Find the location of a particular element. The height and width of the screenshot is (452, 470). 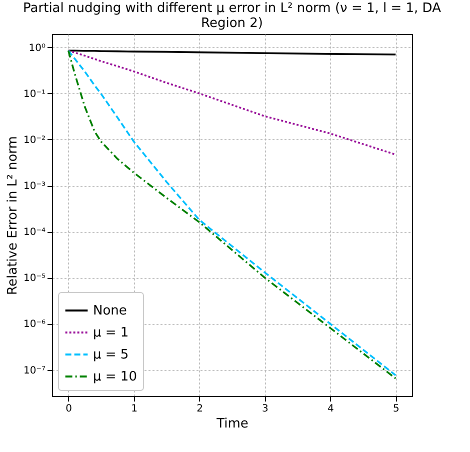

y-tick-label: 10⁻⁴ is located at coordinates (34, 232).